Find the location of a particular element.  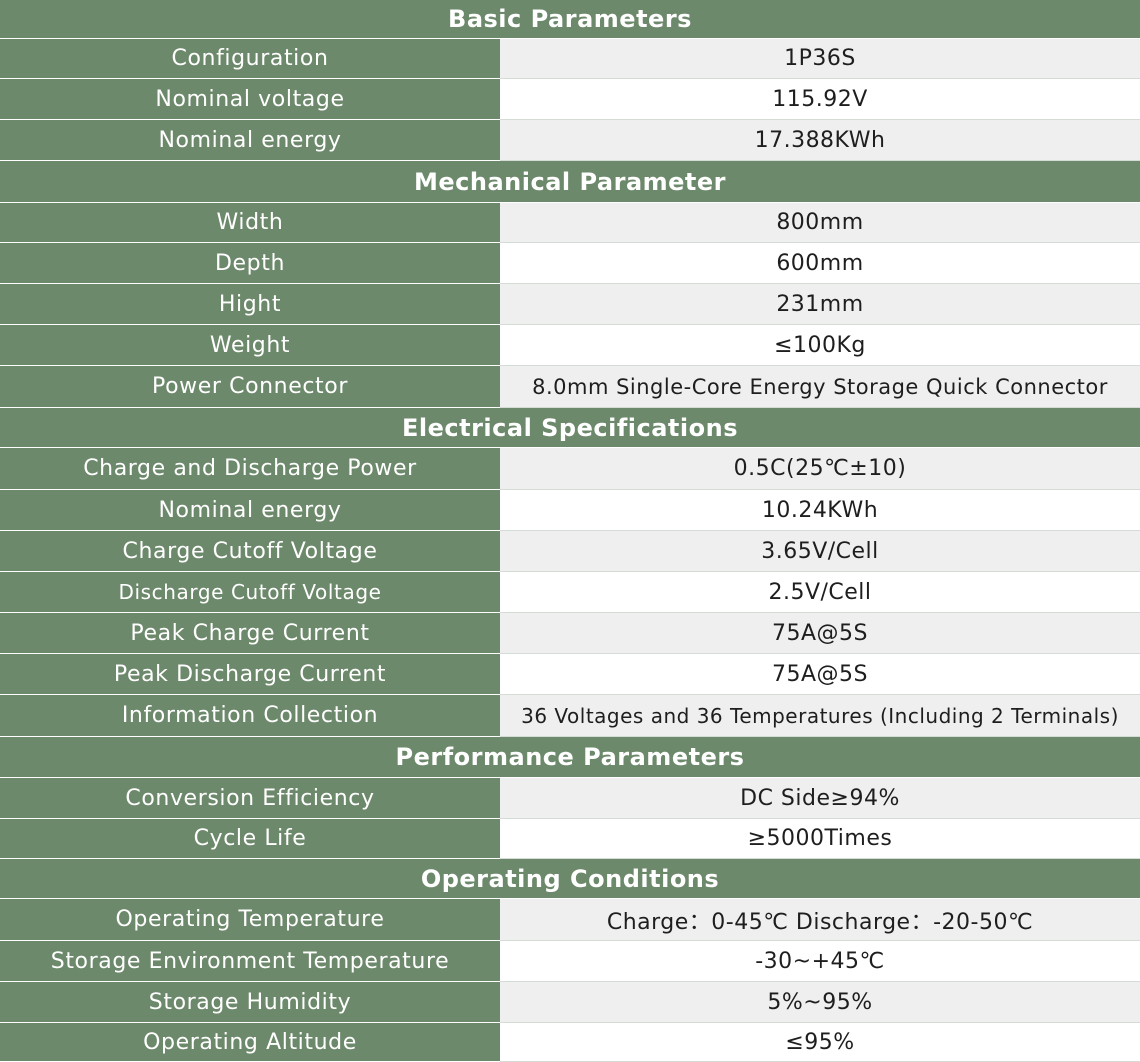

row-value: 5%~95% is located at coordinates (820, 1002).